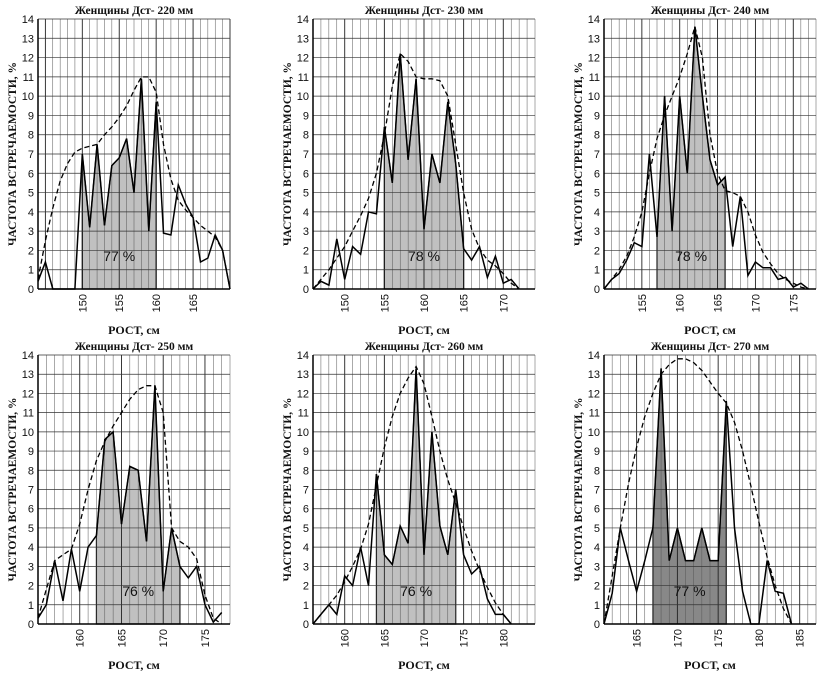 The image size is (825, 676). What do you see at coordinates (504, 638) in the screenshot?
I see `x-tick-label: 180` at bounding box center [504, 638].